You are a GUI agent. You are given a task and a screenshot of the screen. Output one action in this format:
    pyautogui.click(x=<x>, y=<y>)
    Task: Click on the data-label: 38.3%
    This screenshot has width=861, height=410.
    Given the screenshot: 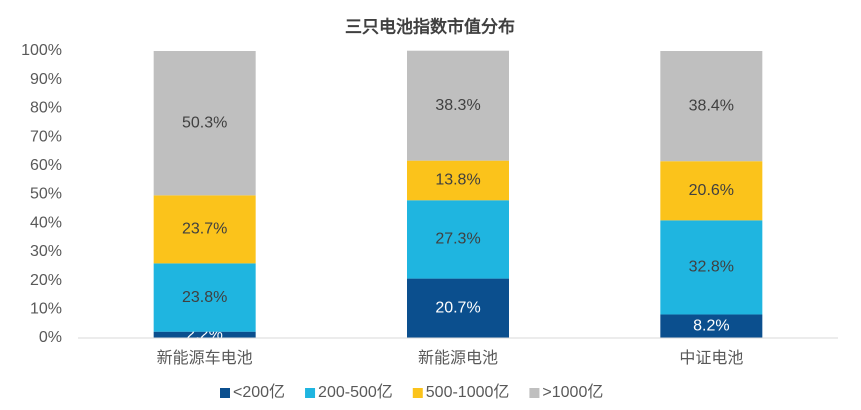 What is the action you would take?
    pyautogui.click(x=457, y=105)
    